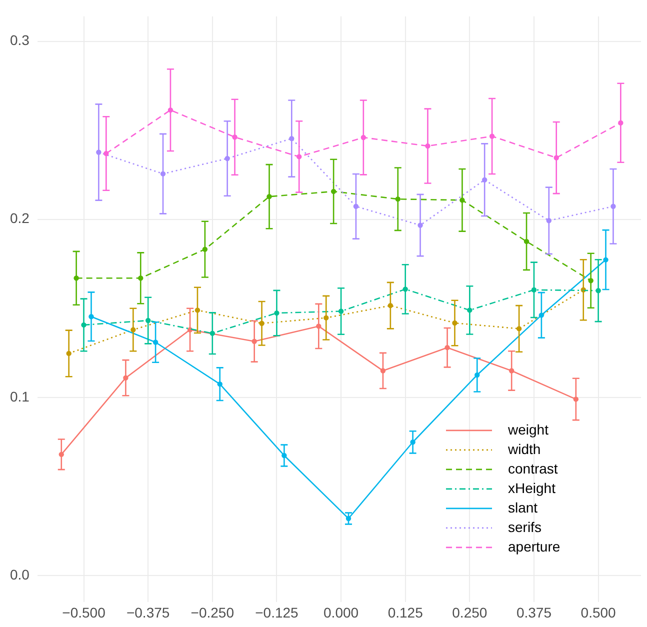 This screenshot has height=627, width=647. What do you see at coordinates (532, 488) in the screenshot?
I see `legend-label: xHeight` at bounding box center [532, 488].